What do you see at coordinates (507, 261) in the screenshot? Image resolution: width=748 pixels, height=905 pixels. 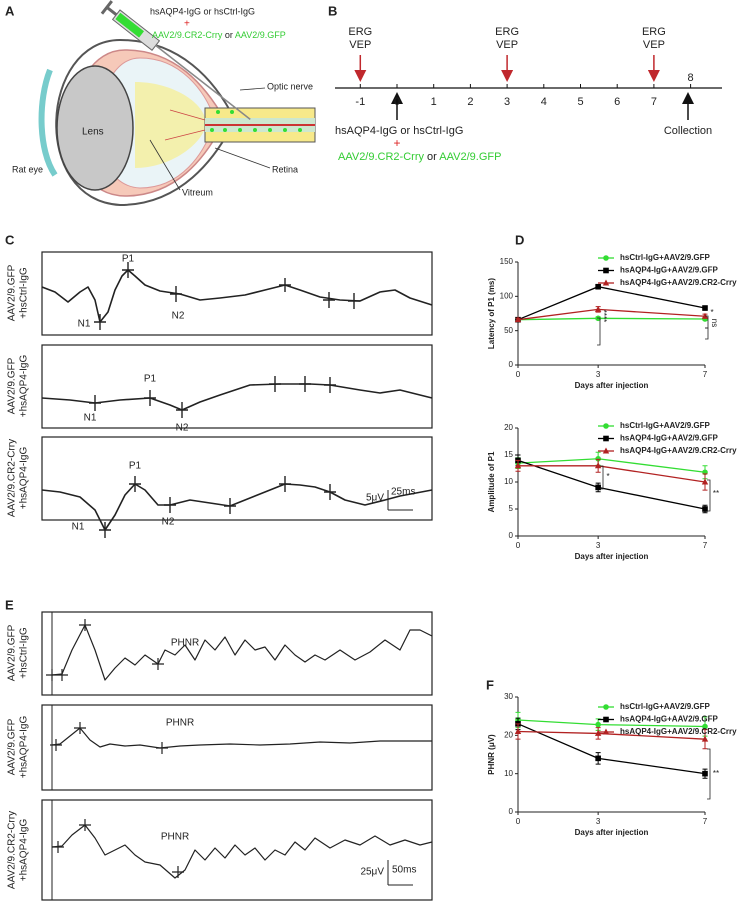 I see `y-tick-label: 150` at bounding box center [507, 261].